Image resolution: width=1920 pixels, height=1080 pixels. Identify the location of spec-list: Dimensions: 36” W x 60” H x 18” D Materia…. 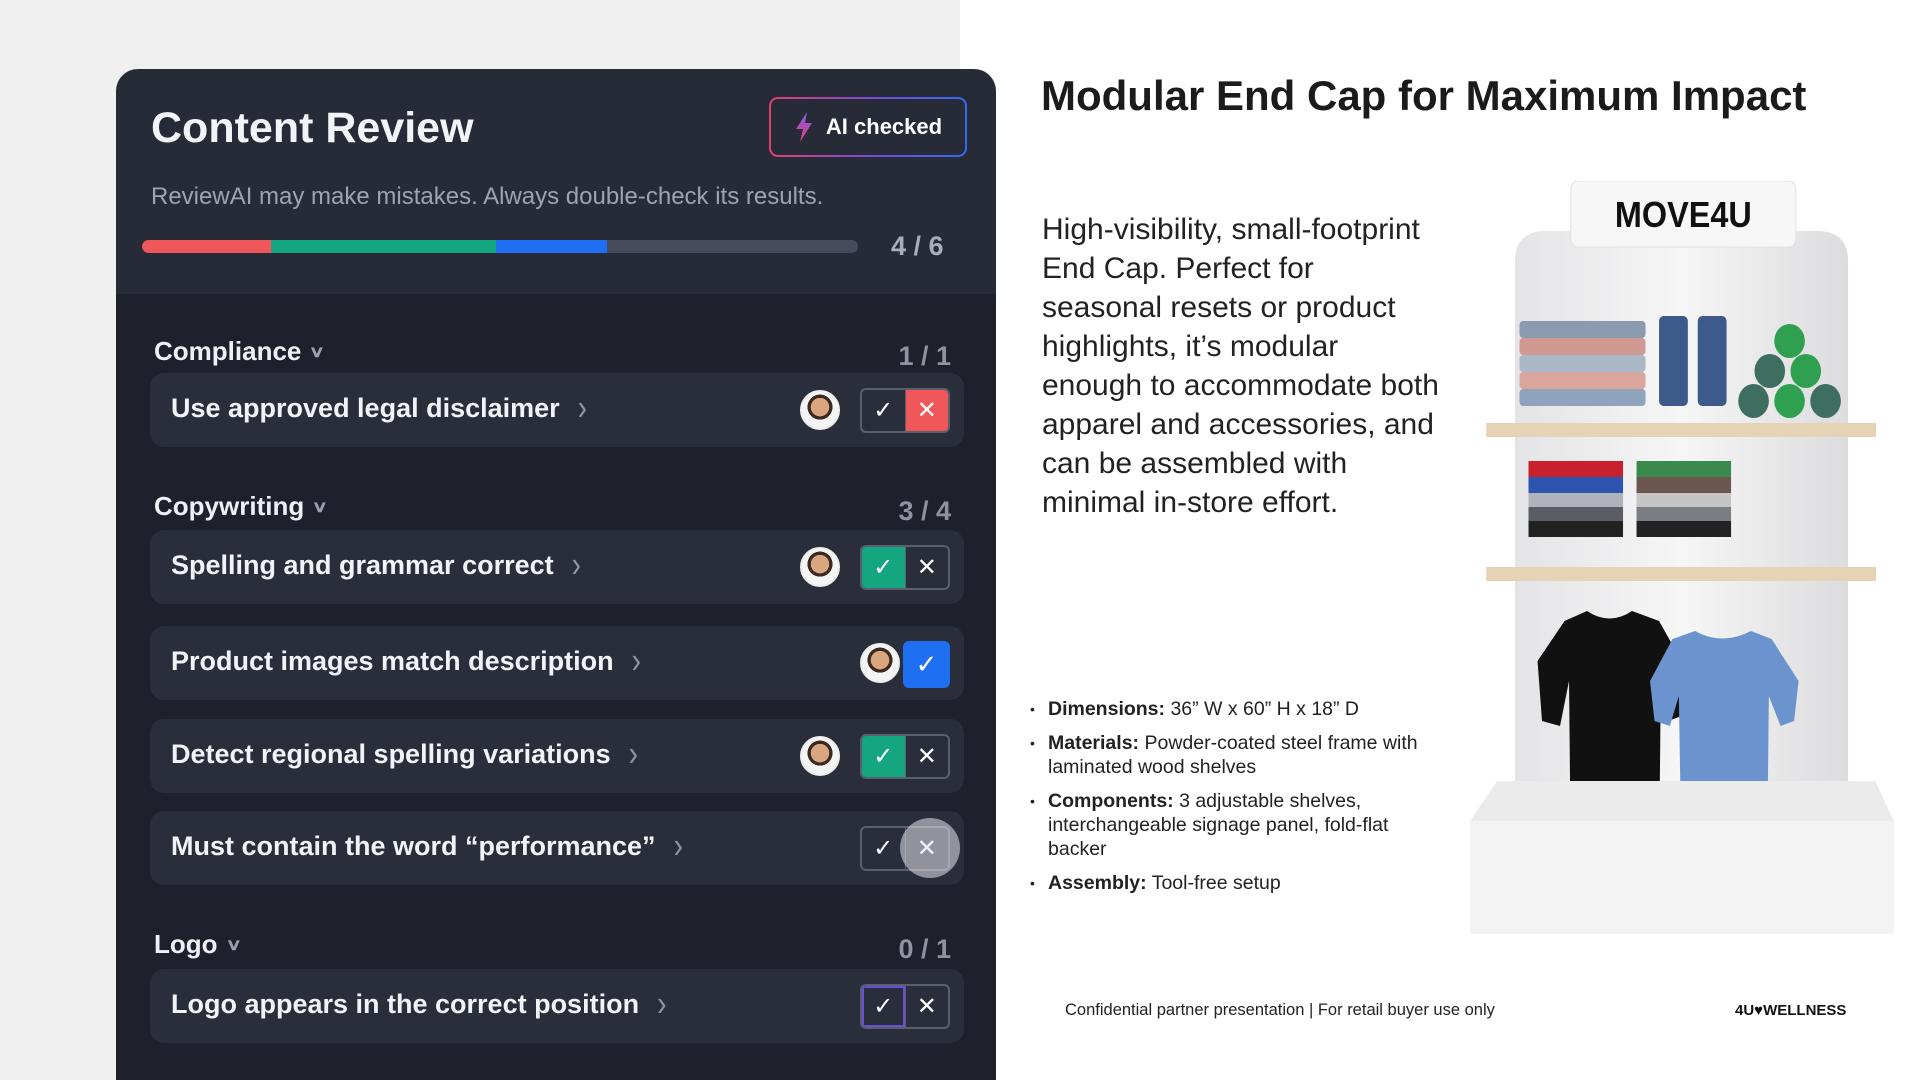
(1240, 801).